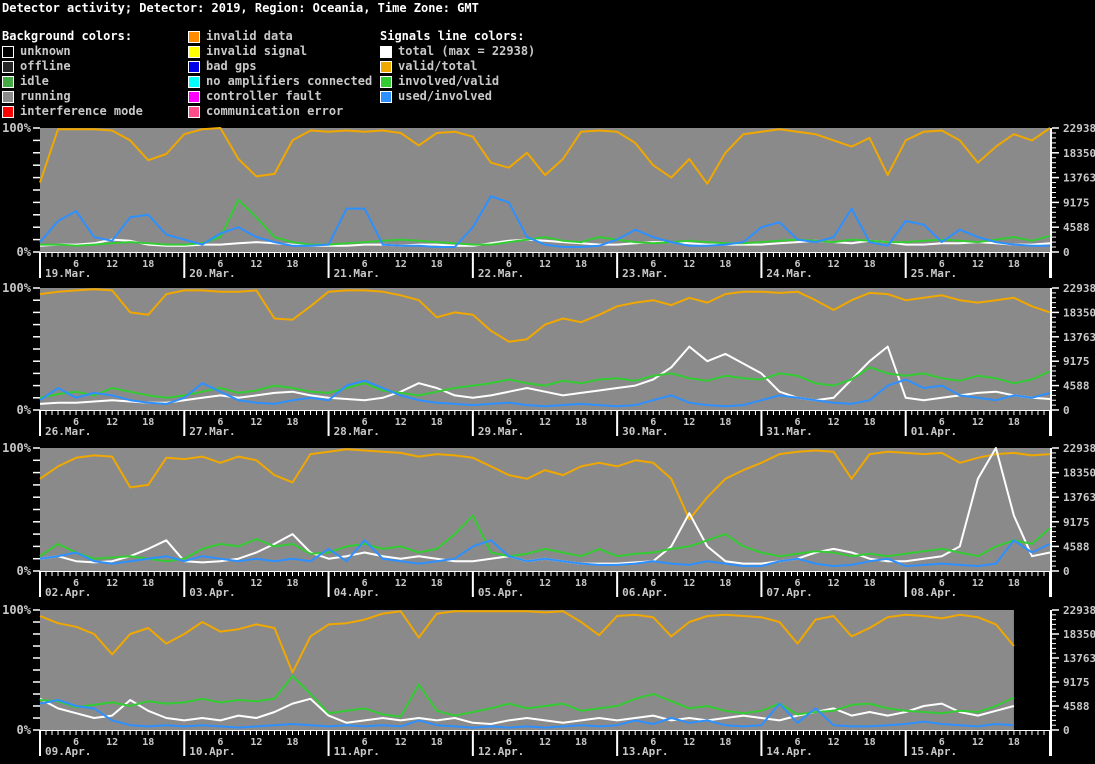  I want to click on day-label: 21.Mar., so click(357, 273).